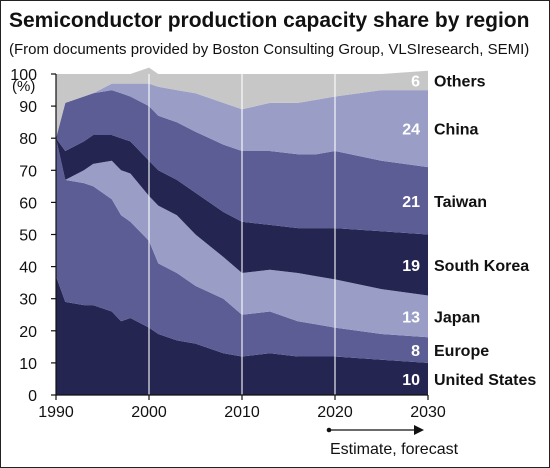 Image resolution: width=550 pixels, height=468 pixels. Describe the element at coordinates (457, 317) in the screenshot. I see `series-name-japan: Japan` at that location.